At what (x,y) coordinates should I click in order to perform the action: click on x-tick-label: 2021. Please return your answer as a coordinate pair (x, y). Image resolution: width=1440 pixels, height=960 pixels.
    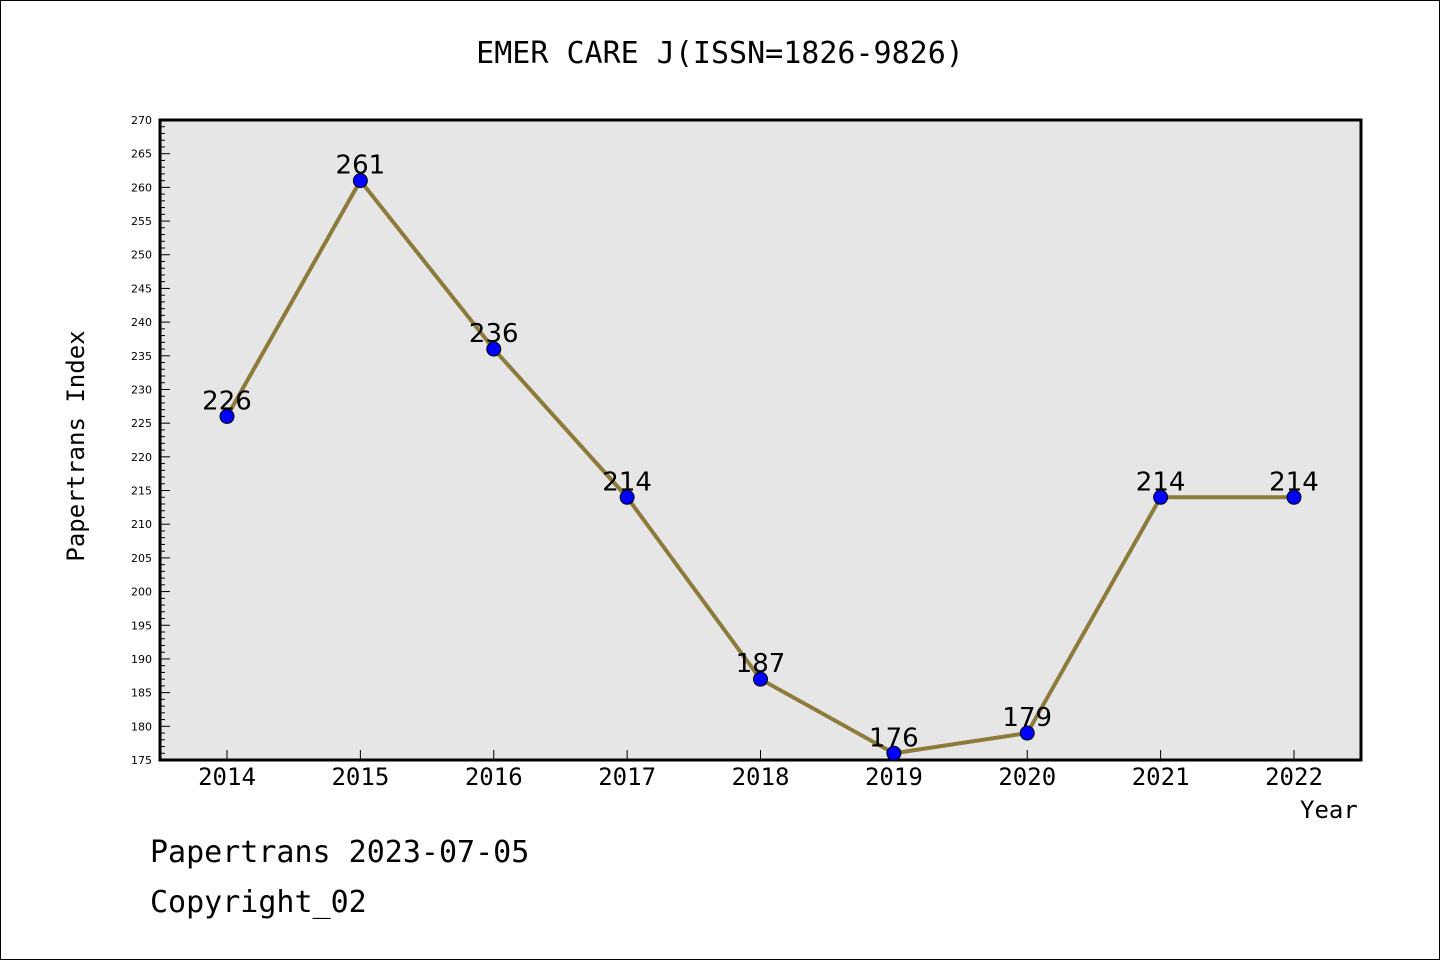
    Looking at the image, I should click on (1161, 777).